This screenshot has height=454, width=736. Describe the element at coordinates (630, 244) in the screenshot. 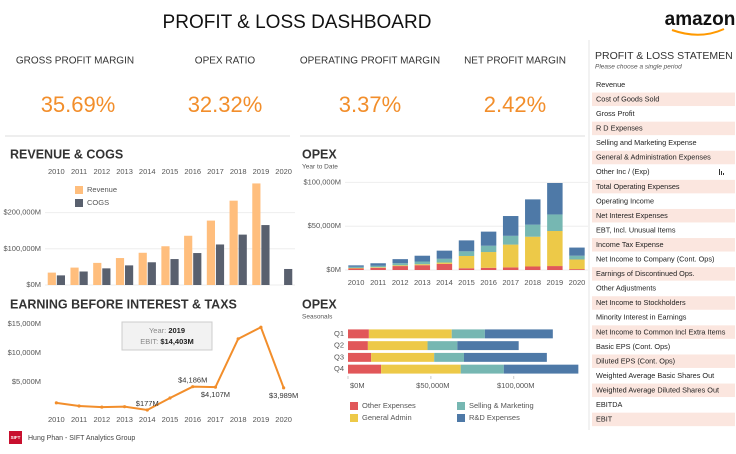

I see `list-item: Income Tax Expense` at that location.